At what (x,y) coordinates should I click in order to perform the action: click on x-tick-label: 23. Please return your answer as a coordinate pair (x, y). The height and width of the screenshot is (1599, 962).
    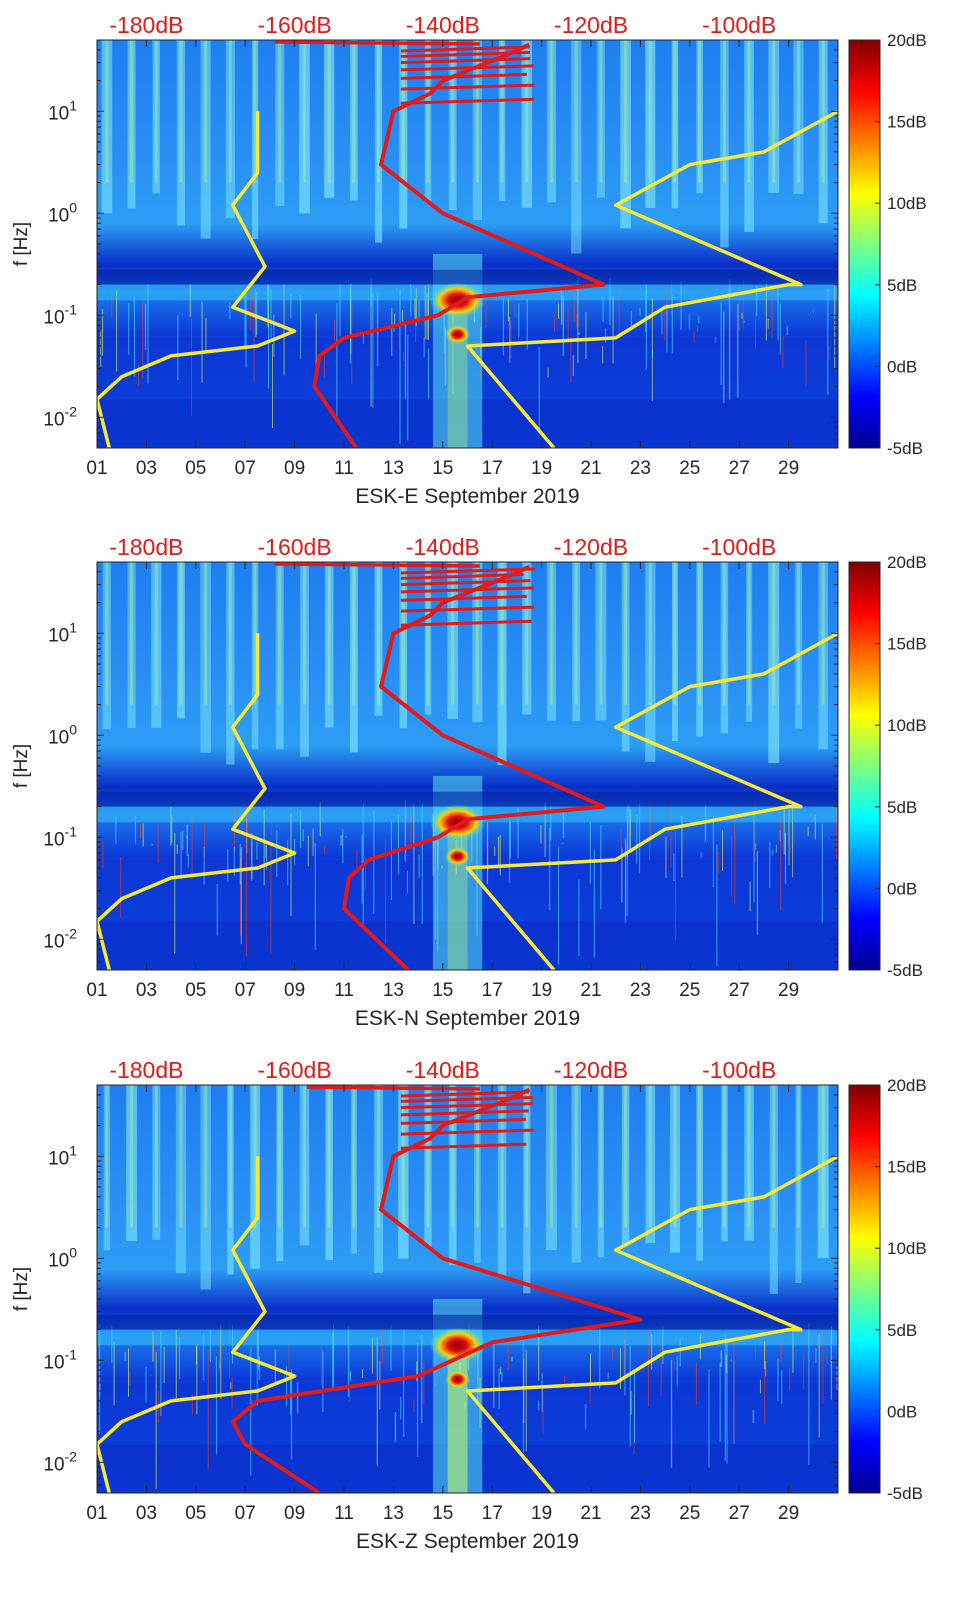
    Looking at the image, I should click on (640, 1513).